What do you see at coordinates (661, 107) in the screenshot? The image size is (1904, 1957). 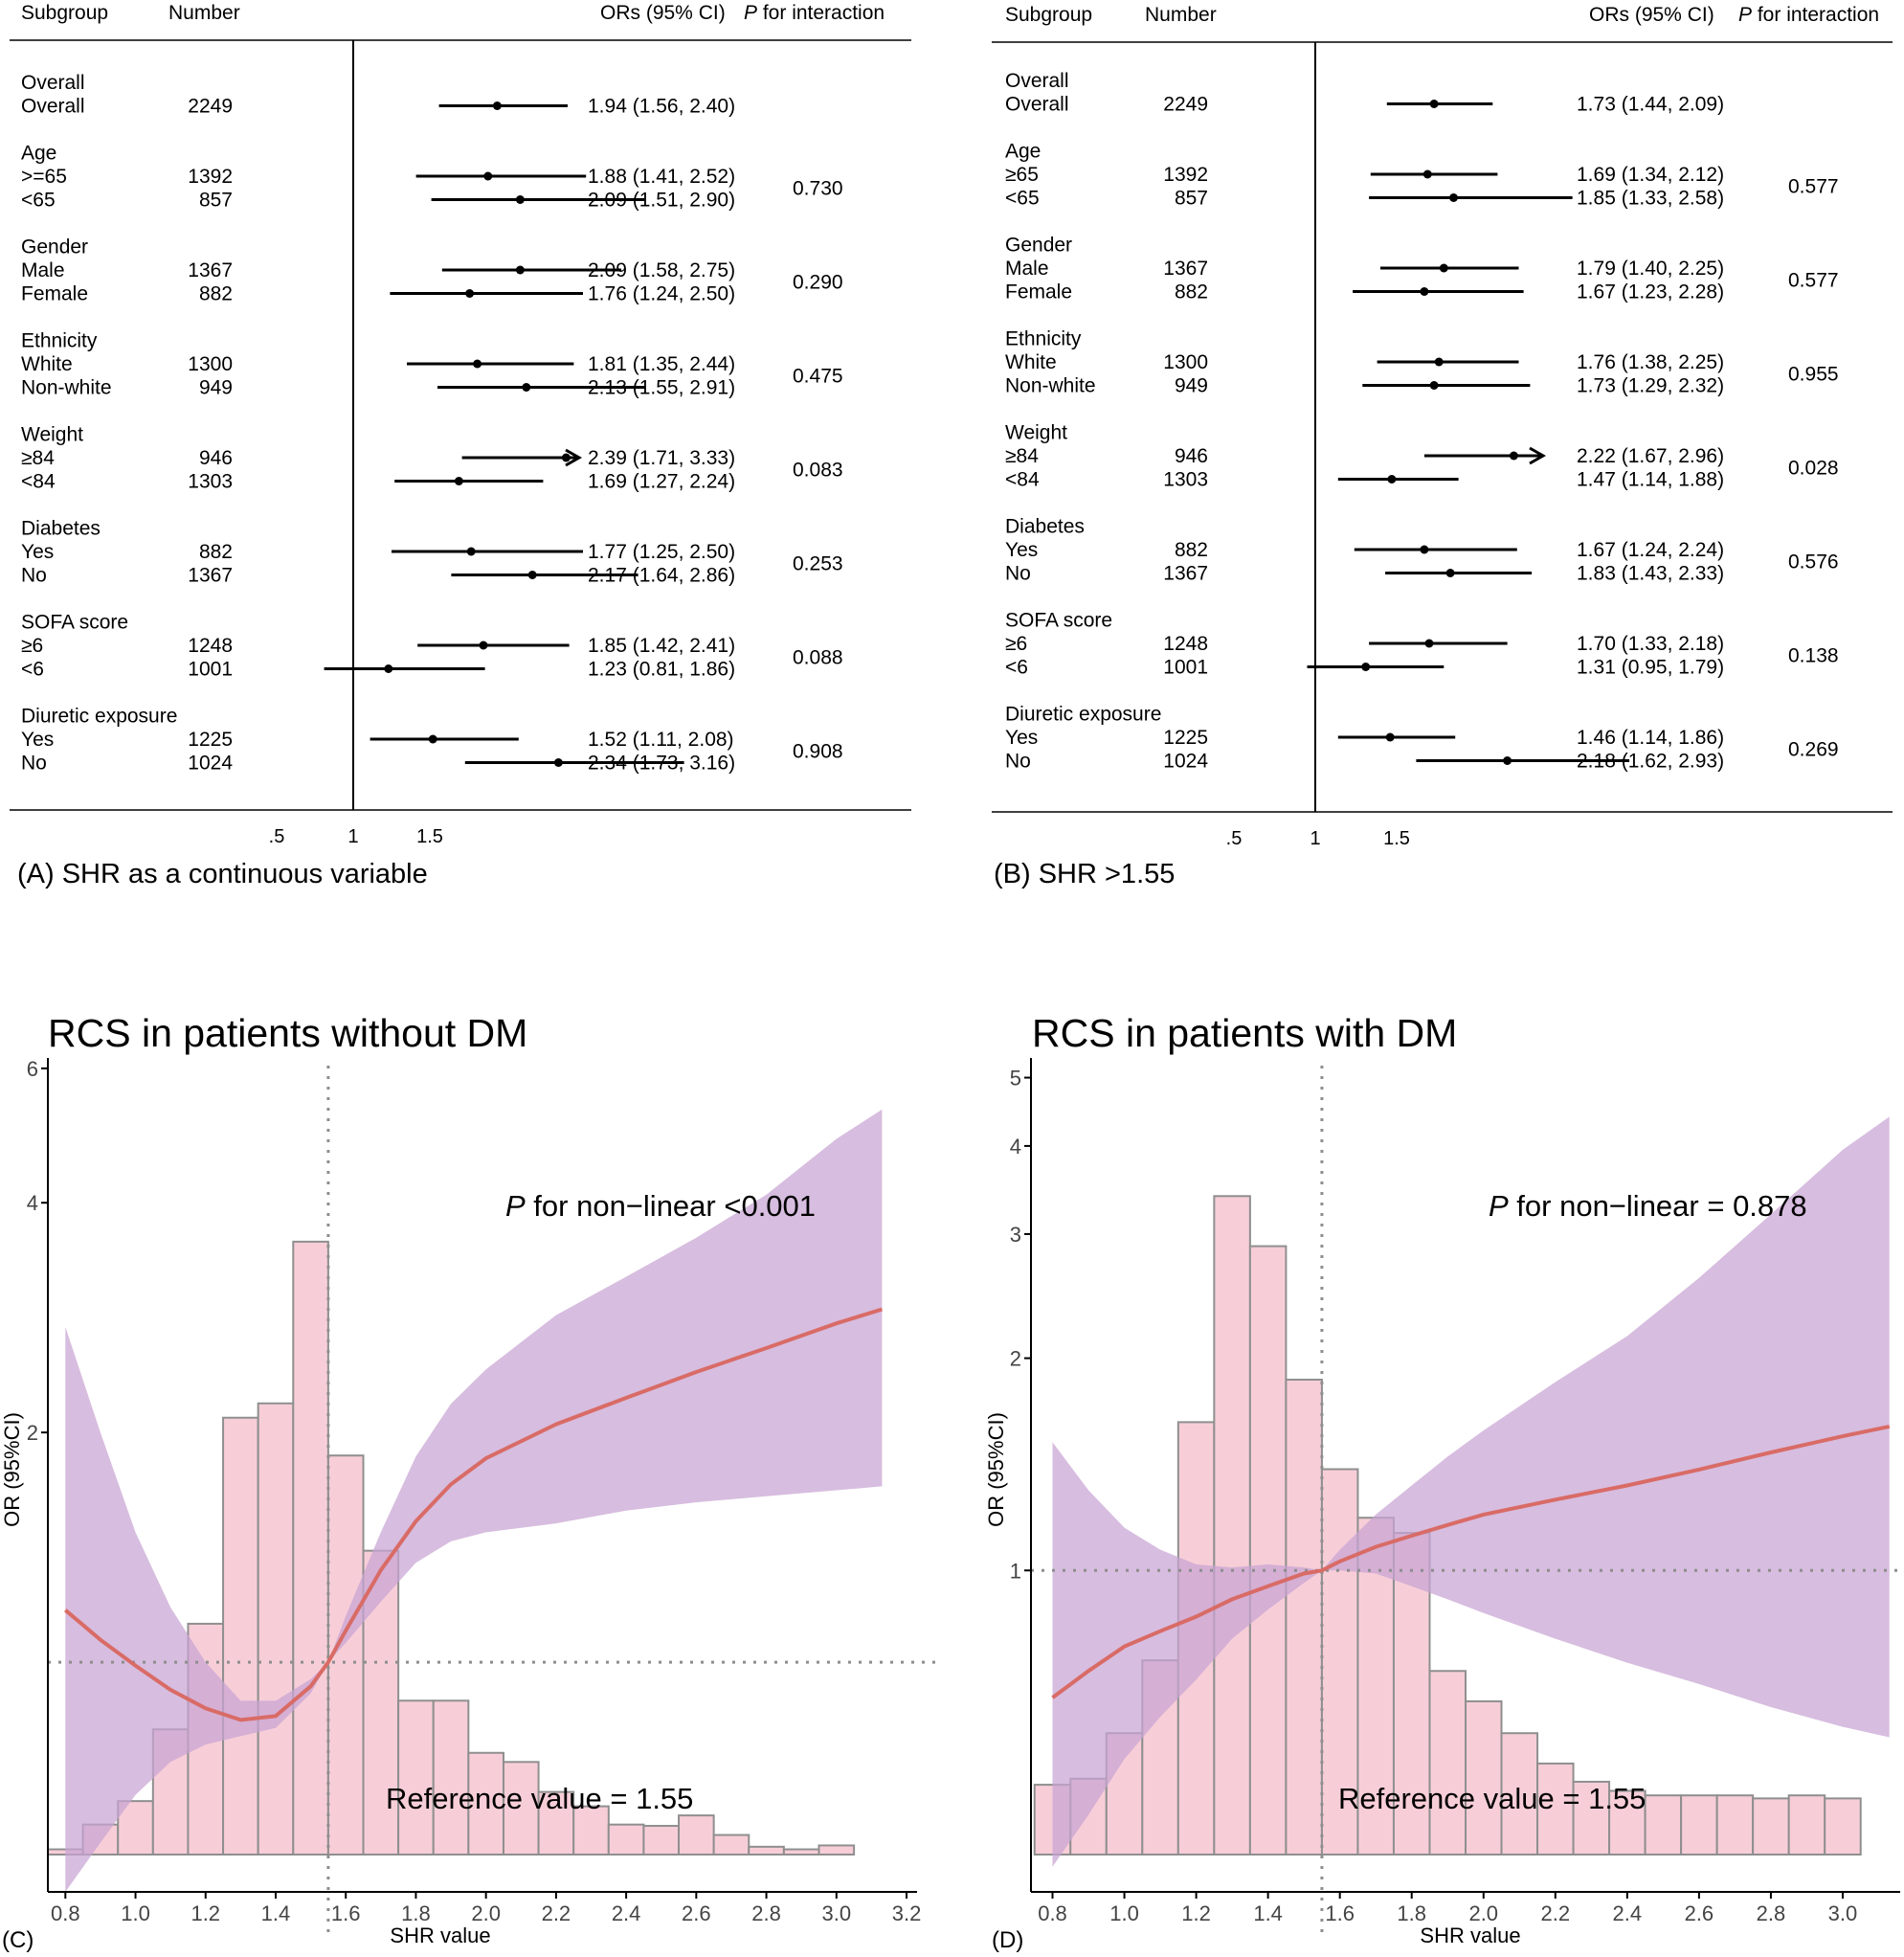 I see `row-or-text: 1.94 (1.56, 2.40)` at bounding box center [661, 107].